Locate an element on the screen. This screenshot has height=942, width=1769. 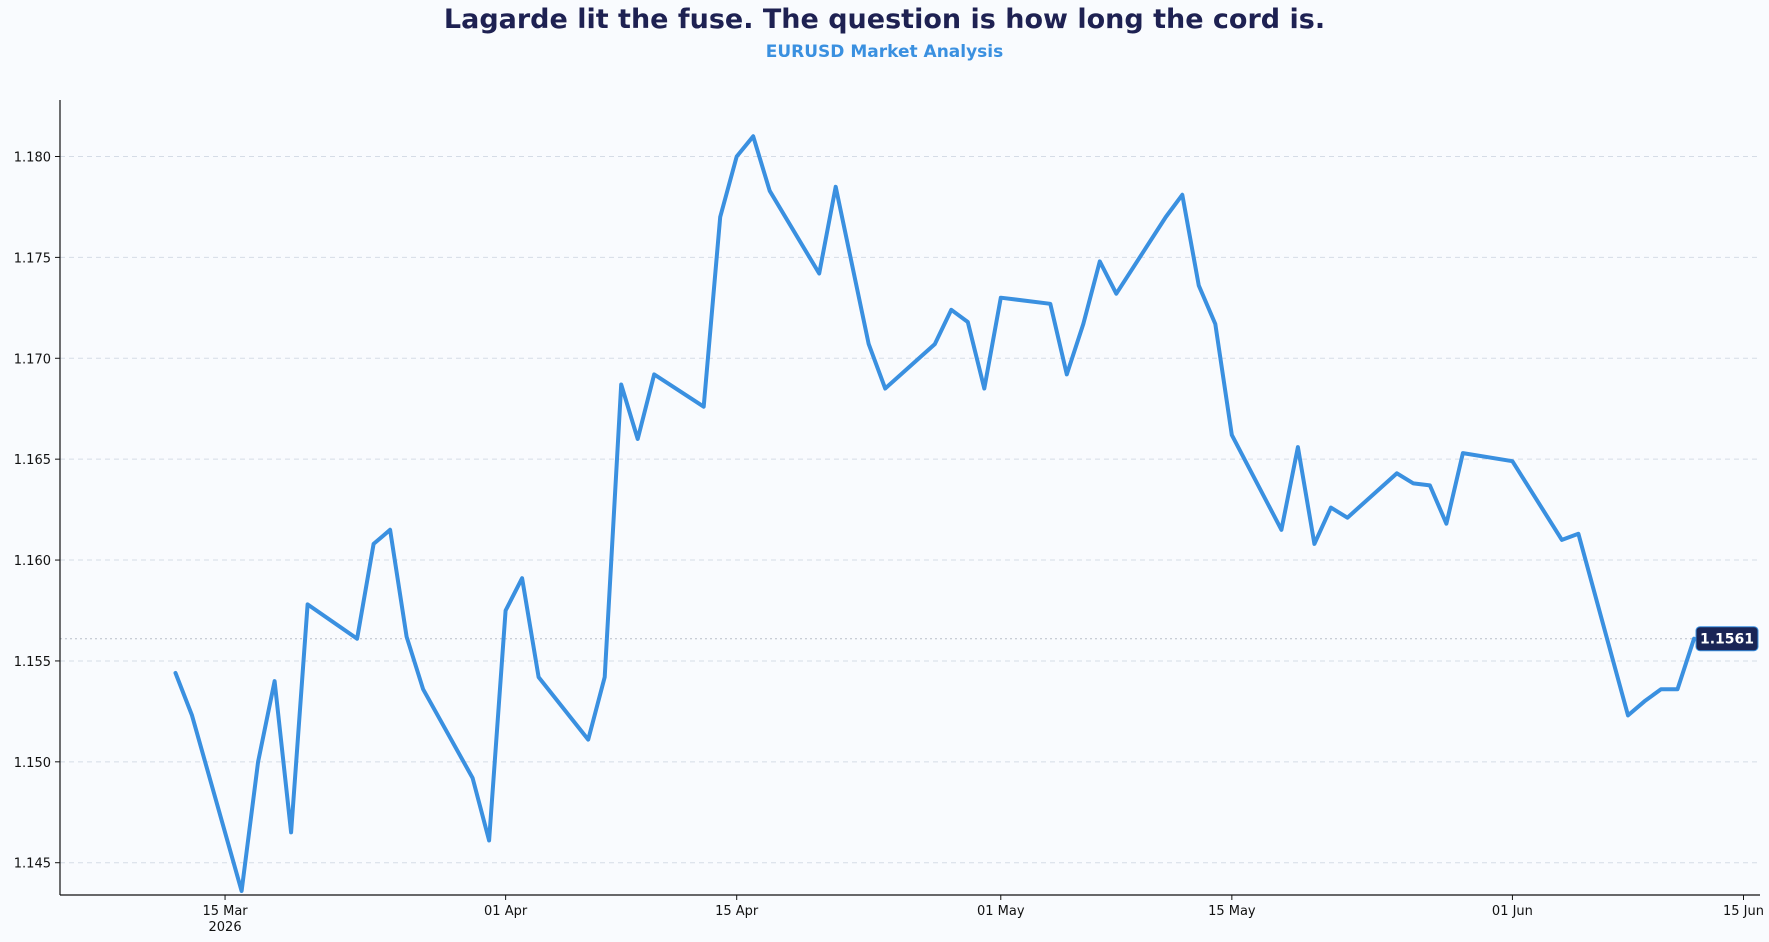
y-tick-label: 1.165 is located at coordinates (32, 460).